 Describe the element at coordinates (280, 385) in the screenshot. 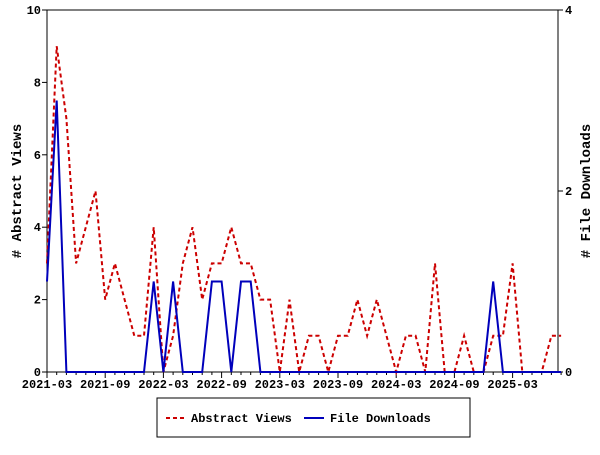

I see `x-tick-label: 2023-03` at that location.